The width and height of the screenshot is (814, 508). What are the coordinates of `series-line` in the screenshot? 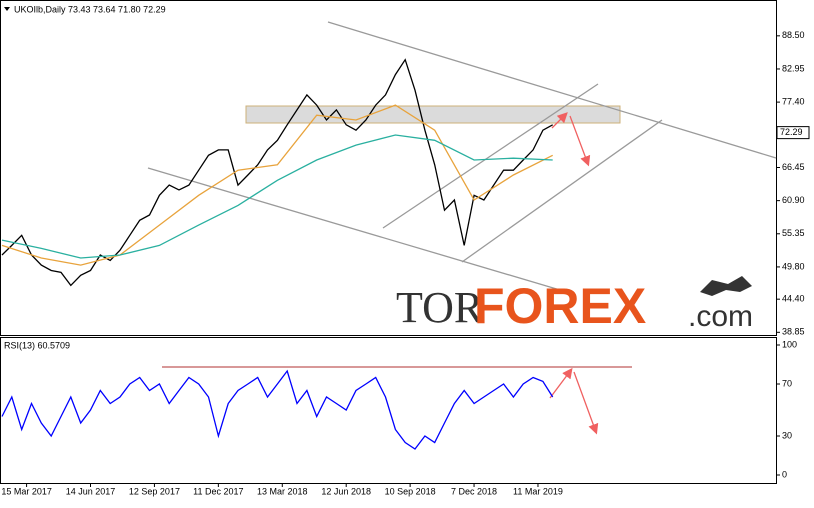 It's located at (277, 409).